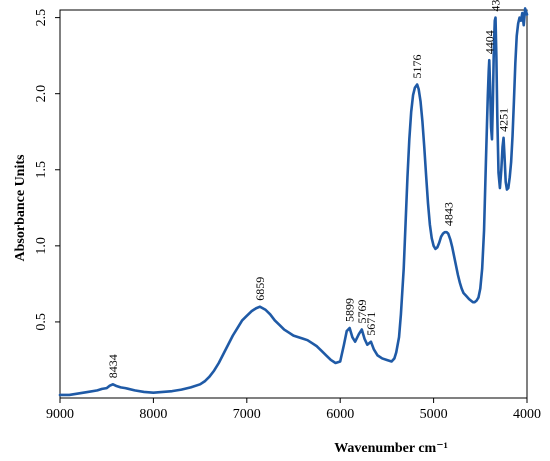 Image resolution: width=550 pixels, height=461 pixels. What do you see at coordinates (247, 414) in the screenshot?
I see `x-tick-label: 7000` at bounding box center [247, 414].